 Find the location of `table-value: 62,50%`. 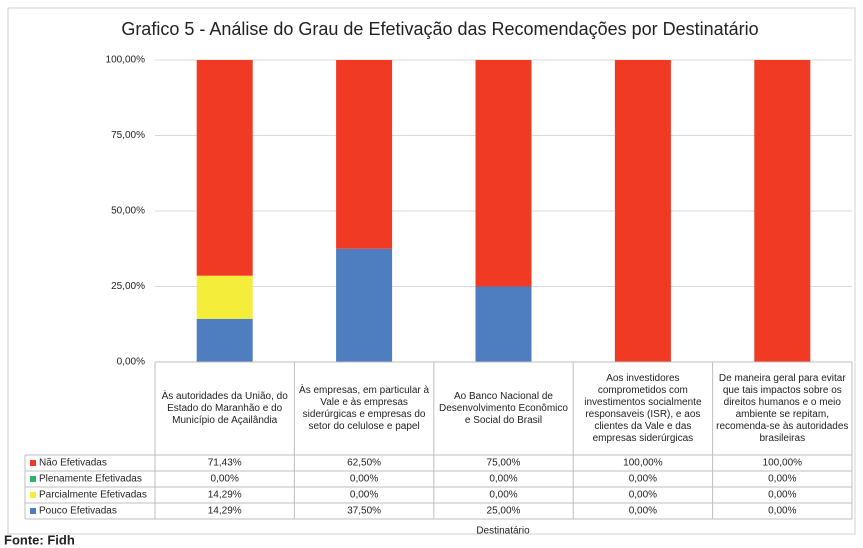

table-value: 62,50% is located at coordinates (364, 463).